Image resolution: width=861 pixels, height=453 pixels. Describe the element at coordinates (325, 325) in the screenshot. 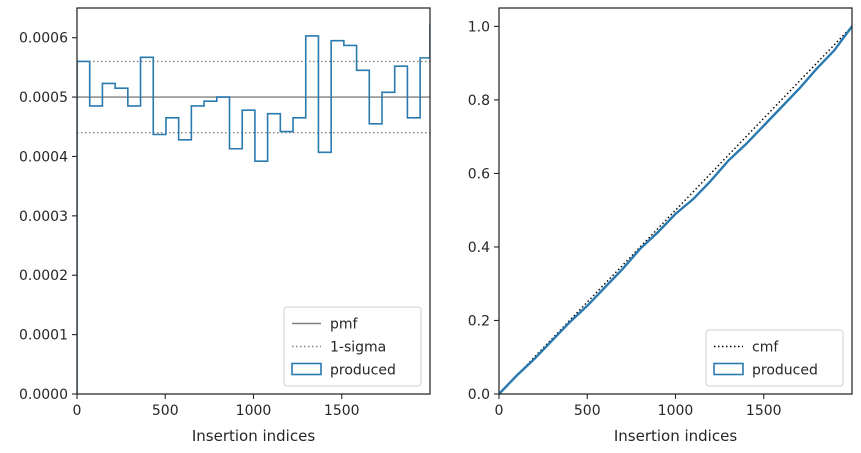

I see `legend-item-pmf: pmf` at that location.